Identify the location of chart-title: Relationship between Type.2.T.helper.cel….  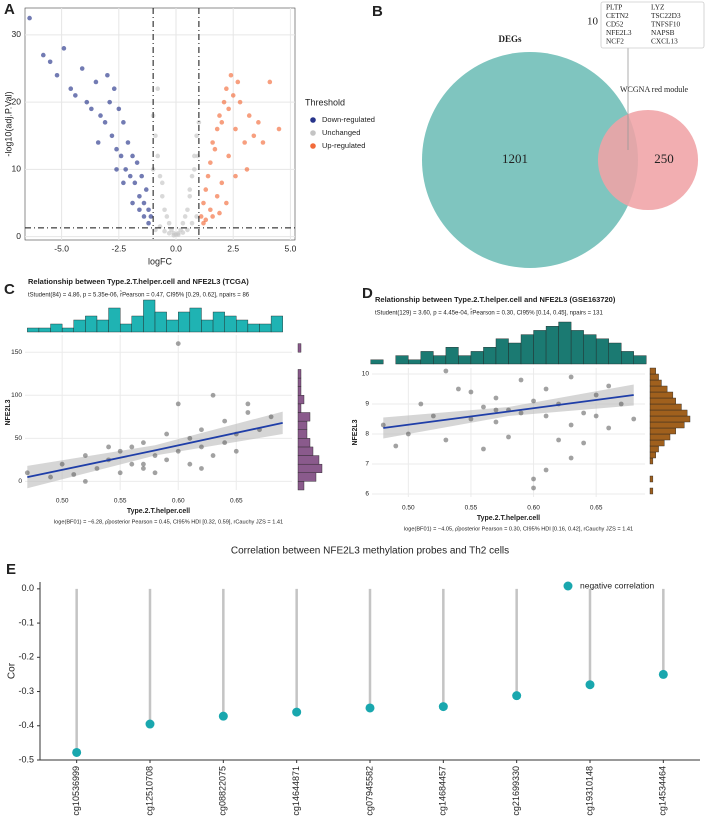
(138, 281).